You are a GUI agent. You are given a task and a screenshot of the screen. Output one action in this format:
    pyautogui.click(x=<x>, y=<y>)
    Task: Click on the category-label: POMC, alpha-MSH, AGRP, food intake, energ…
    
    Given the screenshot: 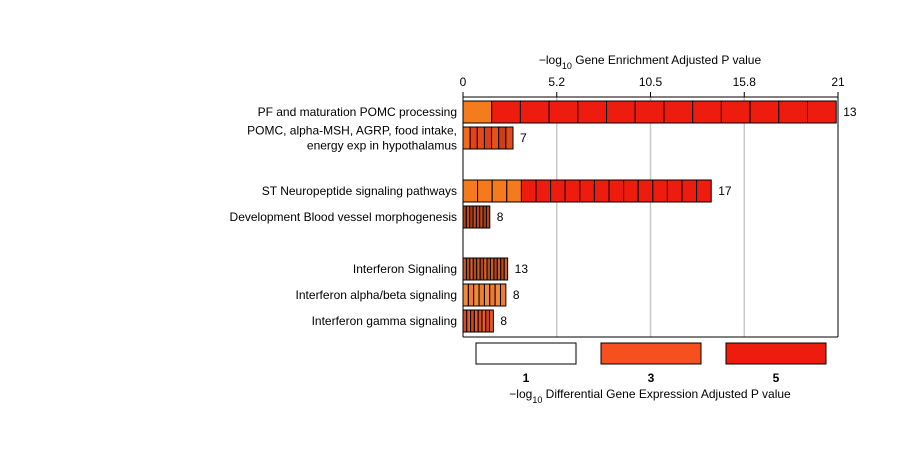 What is the action you would take?
    pyautogui.click(x=352, y=138)
    